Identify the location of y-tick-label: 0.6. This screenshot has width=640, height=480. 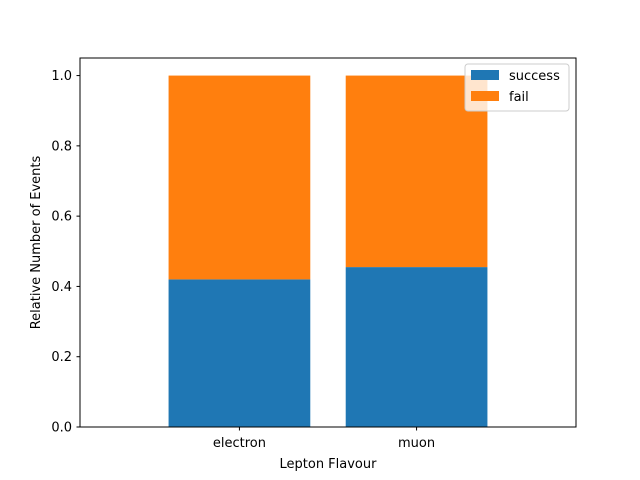
(61, 217).